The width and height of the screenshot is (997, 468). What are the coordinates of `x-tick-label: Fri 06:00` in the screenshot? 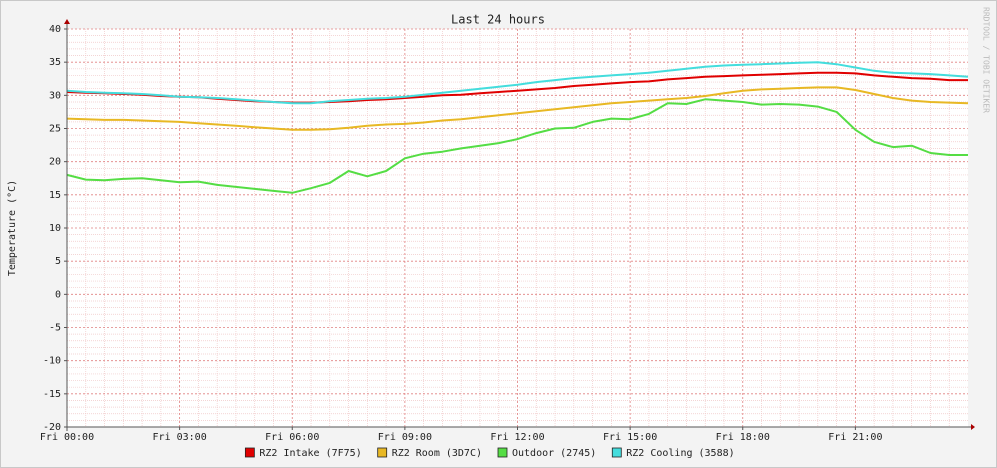 It's located at (292, 437).